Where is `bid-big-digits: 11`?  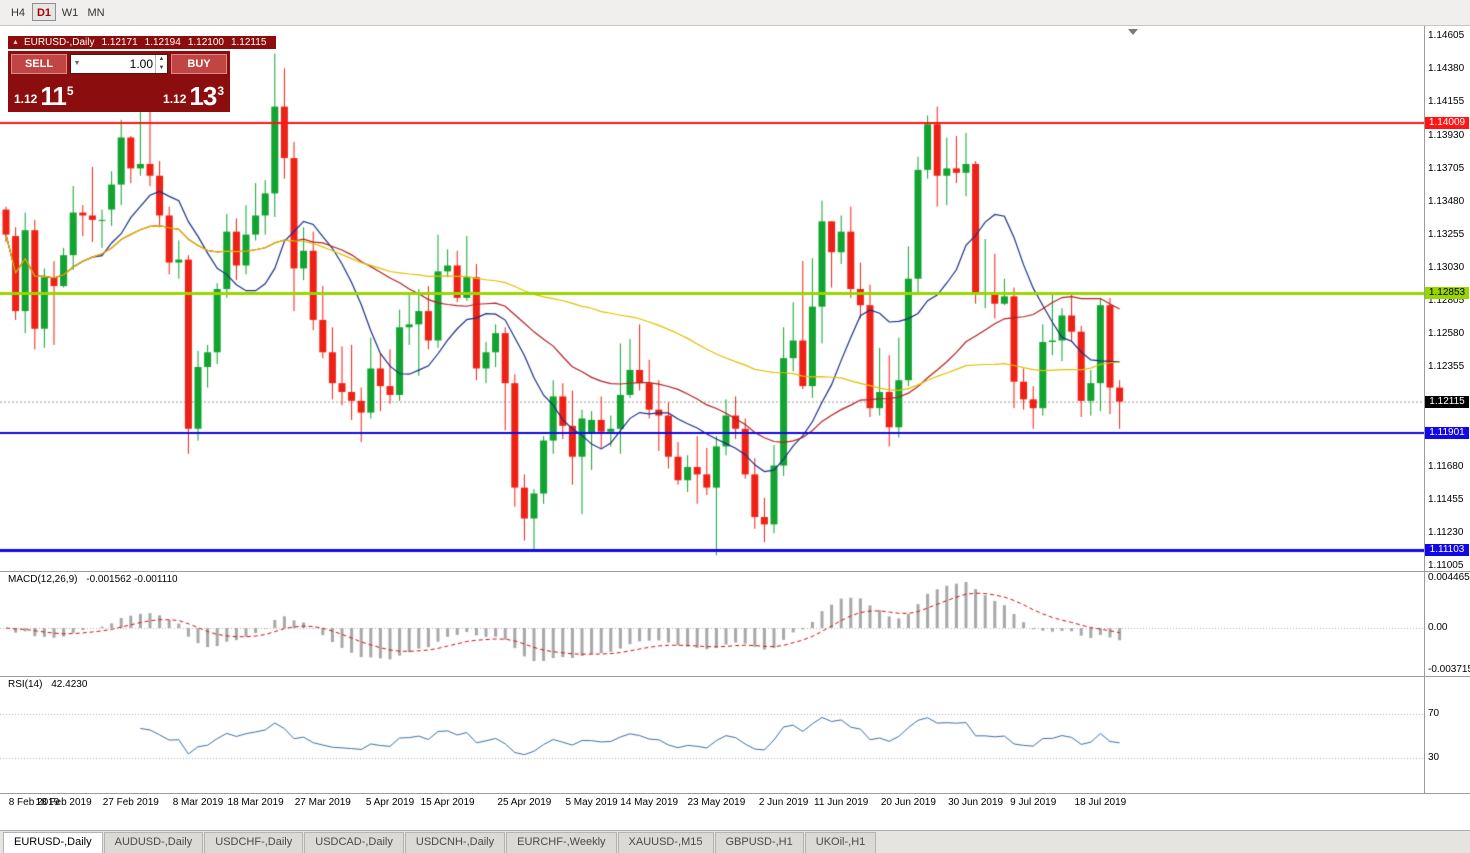 bid-big-digits: 11 is located at coordinates (53, 96).